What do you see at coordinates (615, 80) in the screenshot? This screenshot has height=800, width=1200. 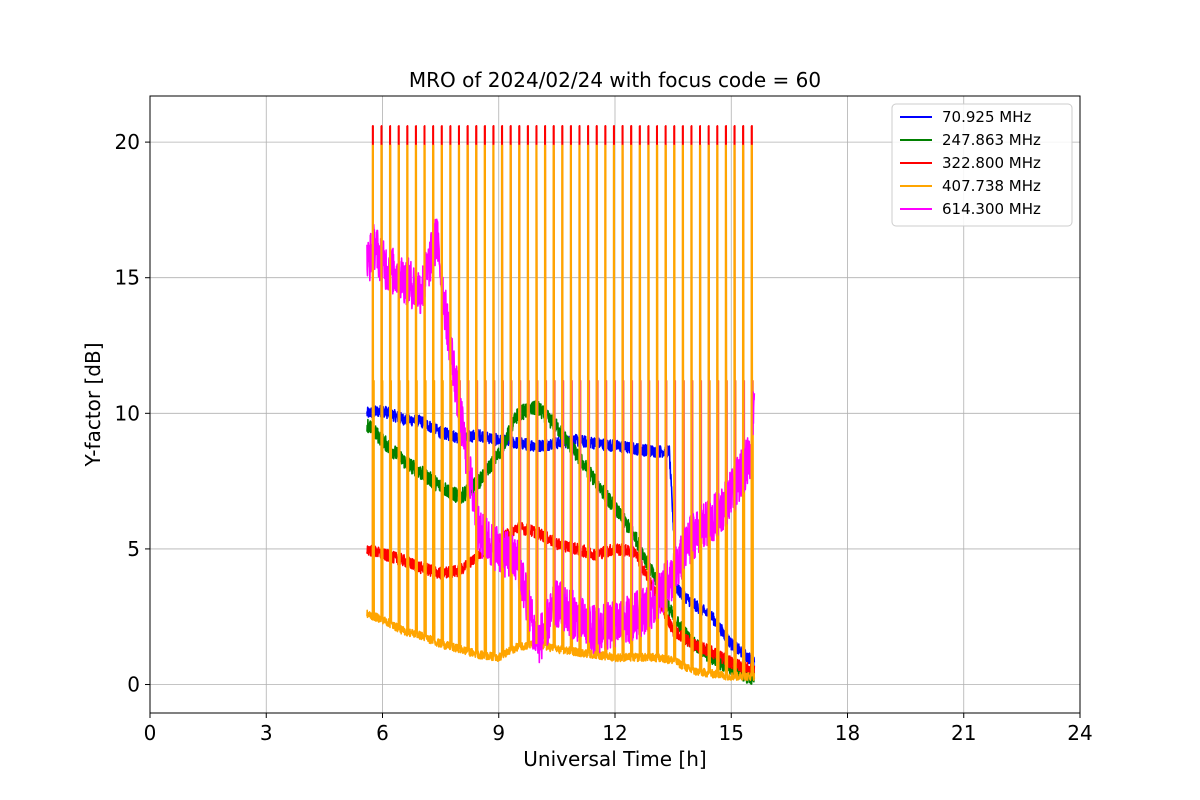 I see `chart-title: MRO of 2024/02/24 with focus code = 60` at bounding box center [615, 80].